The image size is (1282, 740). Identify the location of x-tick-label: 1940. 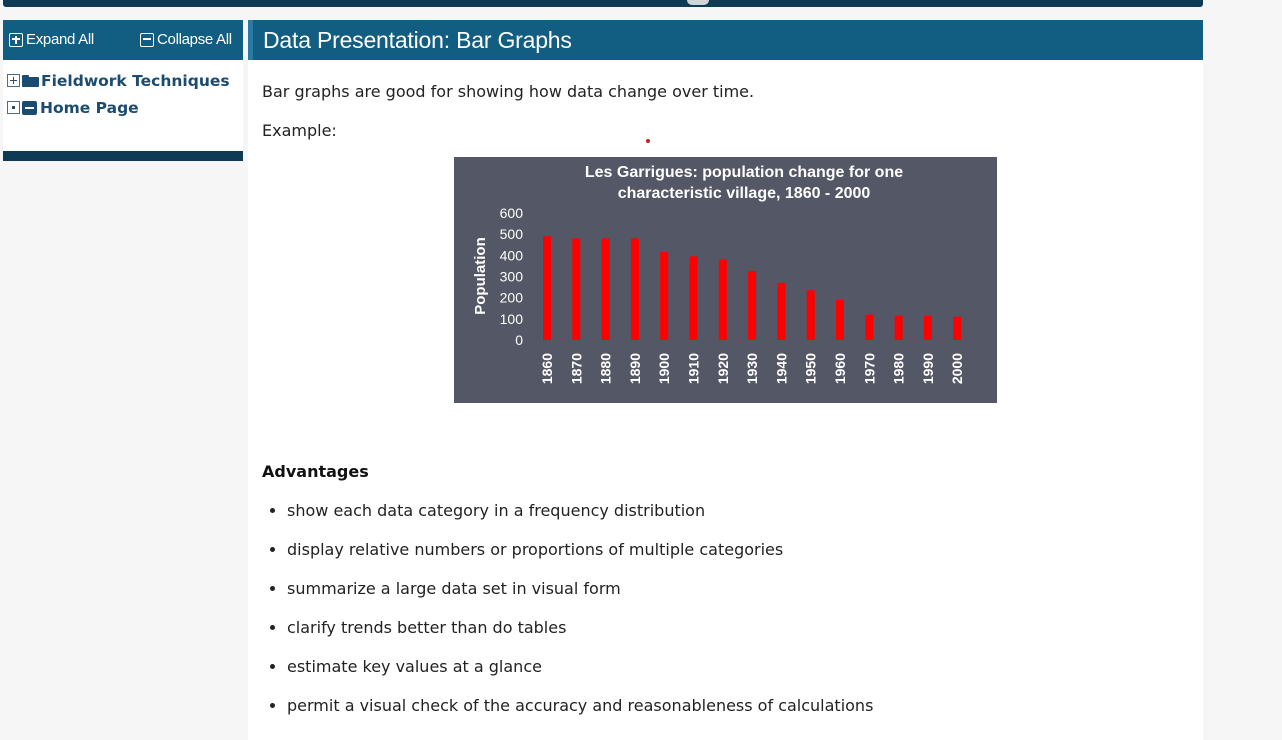
(781, 368).